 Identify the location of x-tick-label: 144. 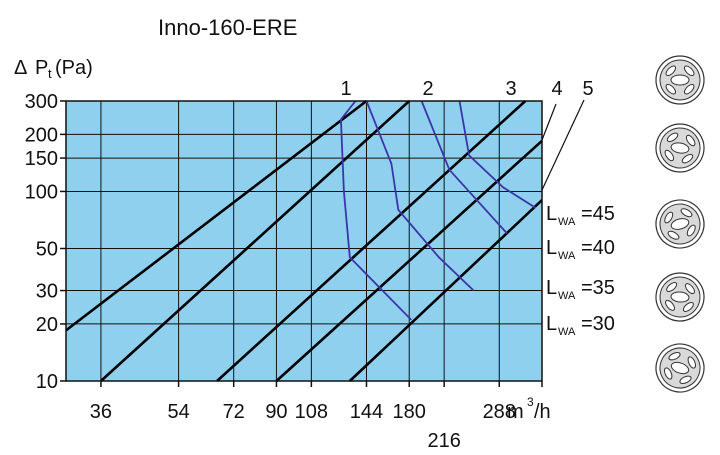
(366, 412).